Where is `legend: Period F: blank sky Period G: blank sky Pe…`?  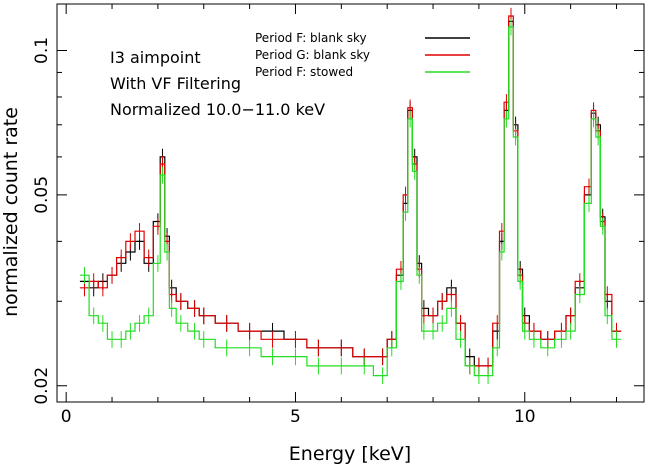 legend: Period F: blank sky Period G: blank sky Pe… is located at coordinates (362, 55).